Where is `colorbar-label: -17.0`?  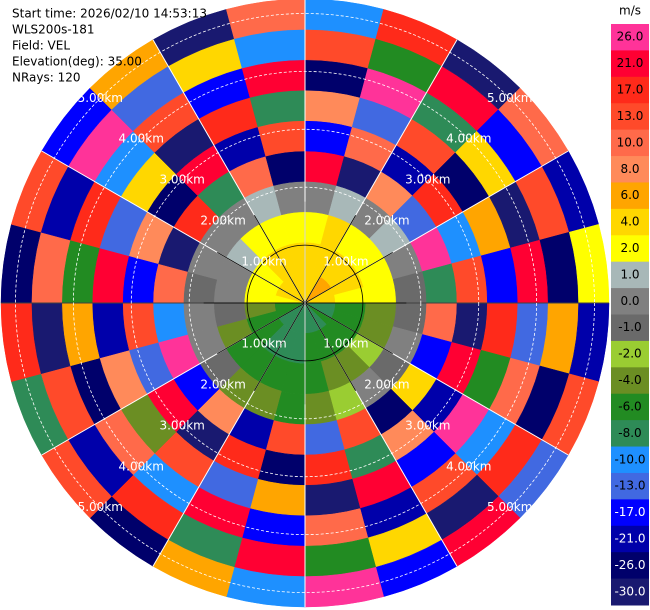
colorbar-label: -17.0 is located at coordinates (629, 512).